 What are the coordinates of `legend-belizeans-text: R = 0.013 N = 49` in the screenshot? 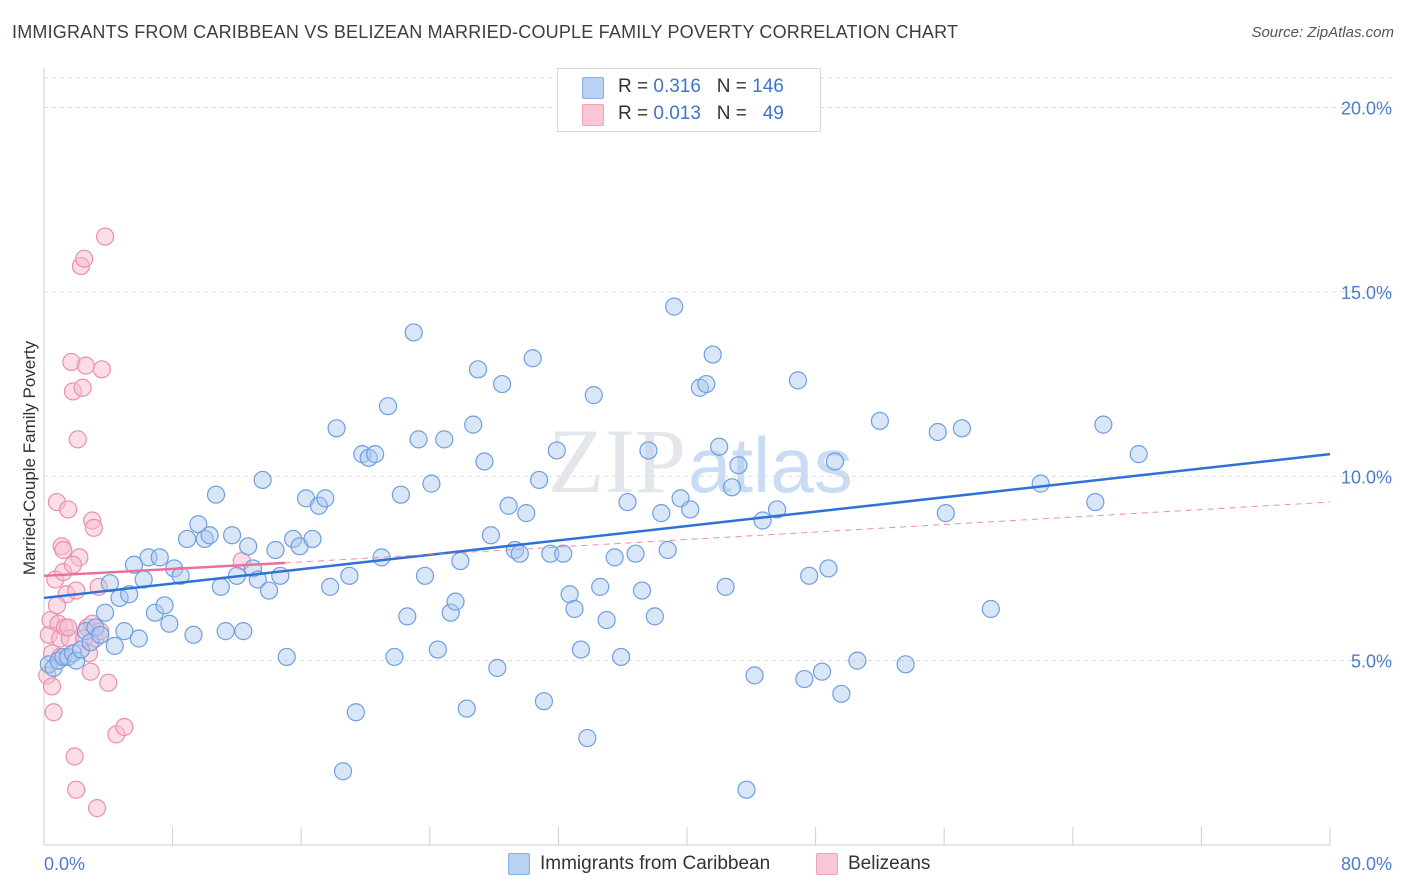 It's located at (701, 114).